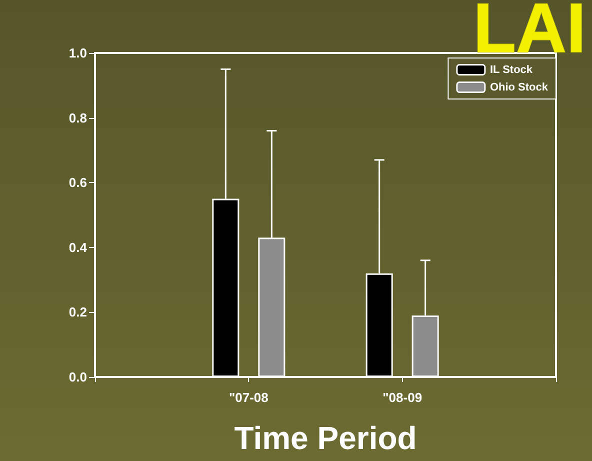  Describe the element at coordinates (77, 312) in the screenshot. I see `y-tick-label: 0.2` at that location.